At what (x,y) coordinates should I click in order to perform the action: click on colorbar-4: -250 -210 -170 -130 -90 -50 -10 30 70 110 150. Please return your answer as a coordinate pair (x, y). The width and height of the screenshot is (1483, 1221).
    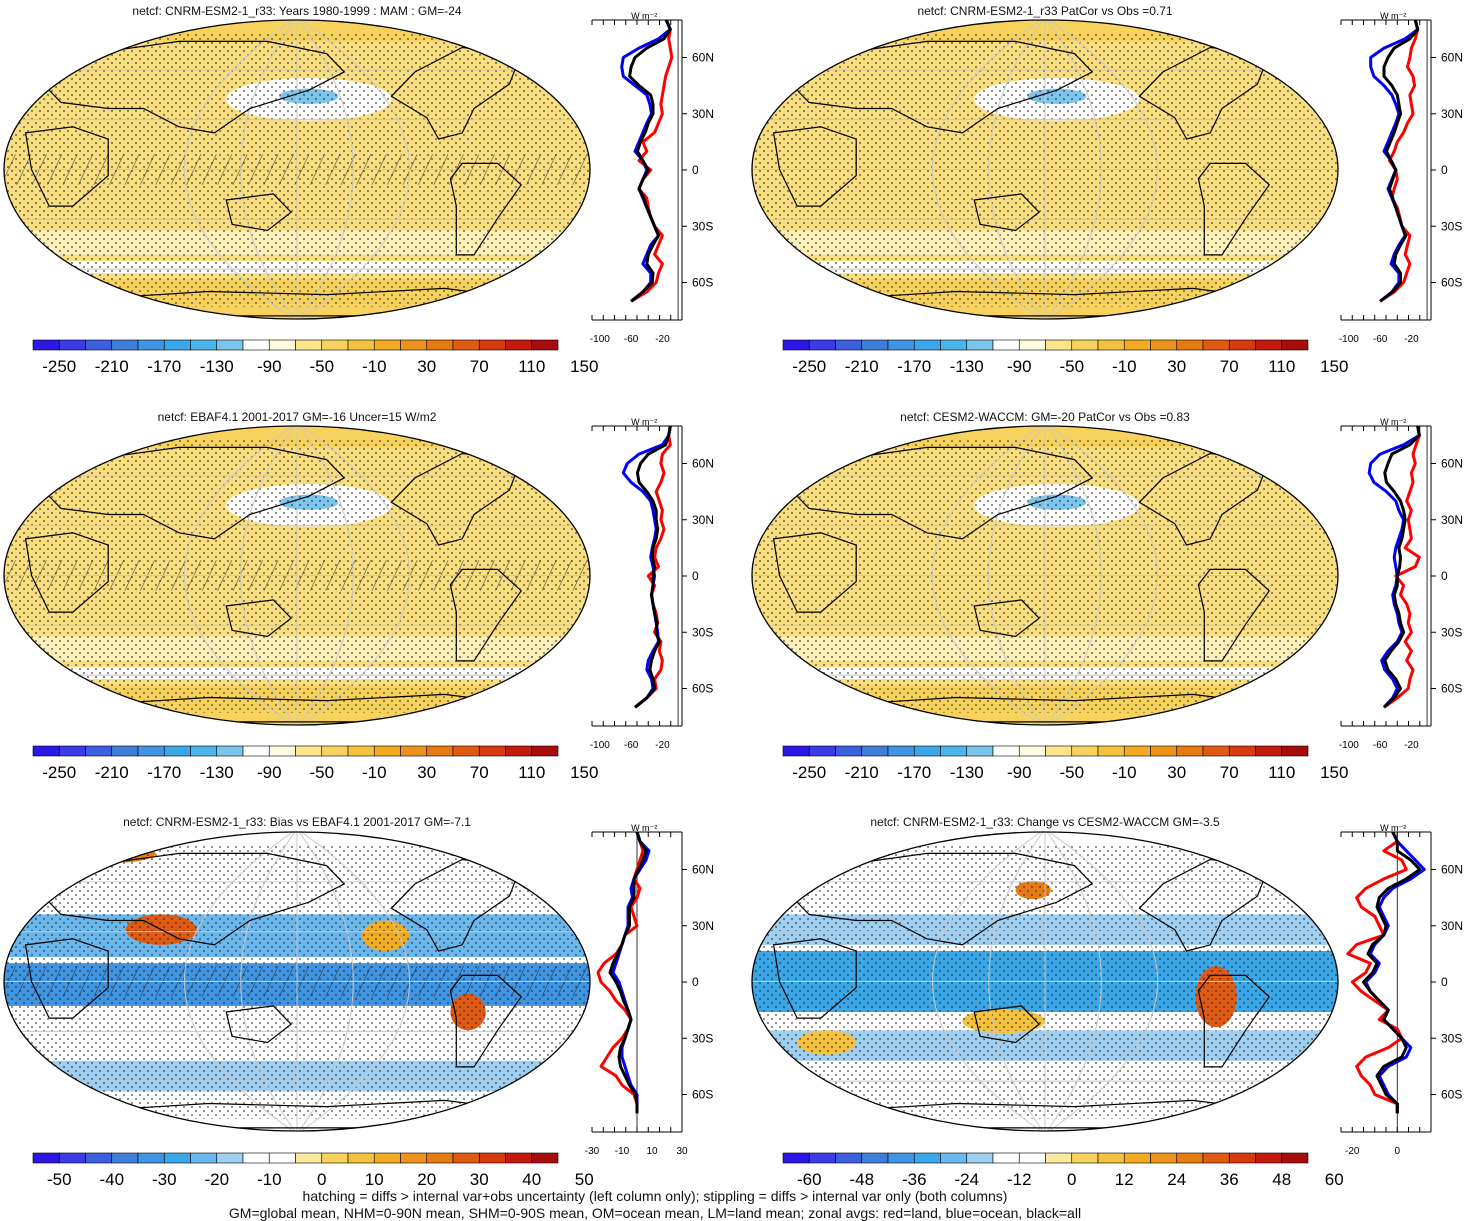
    Looking at the image, I should click on (1065, 763).